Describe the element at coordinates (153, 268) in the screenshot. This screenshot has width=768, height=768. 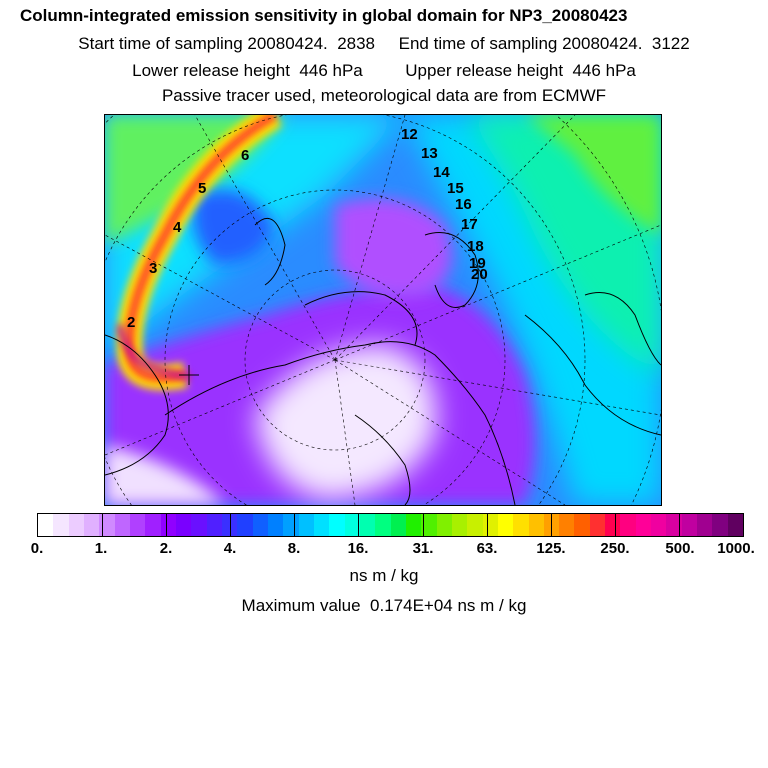
I see `trajectory-label: 3` at that location.